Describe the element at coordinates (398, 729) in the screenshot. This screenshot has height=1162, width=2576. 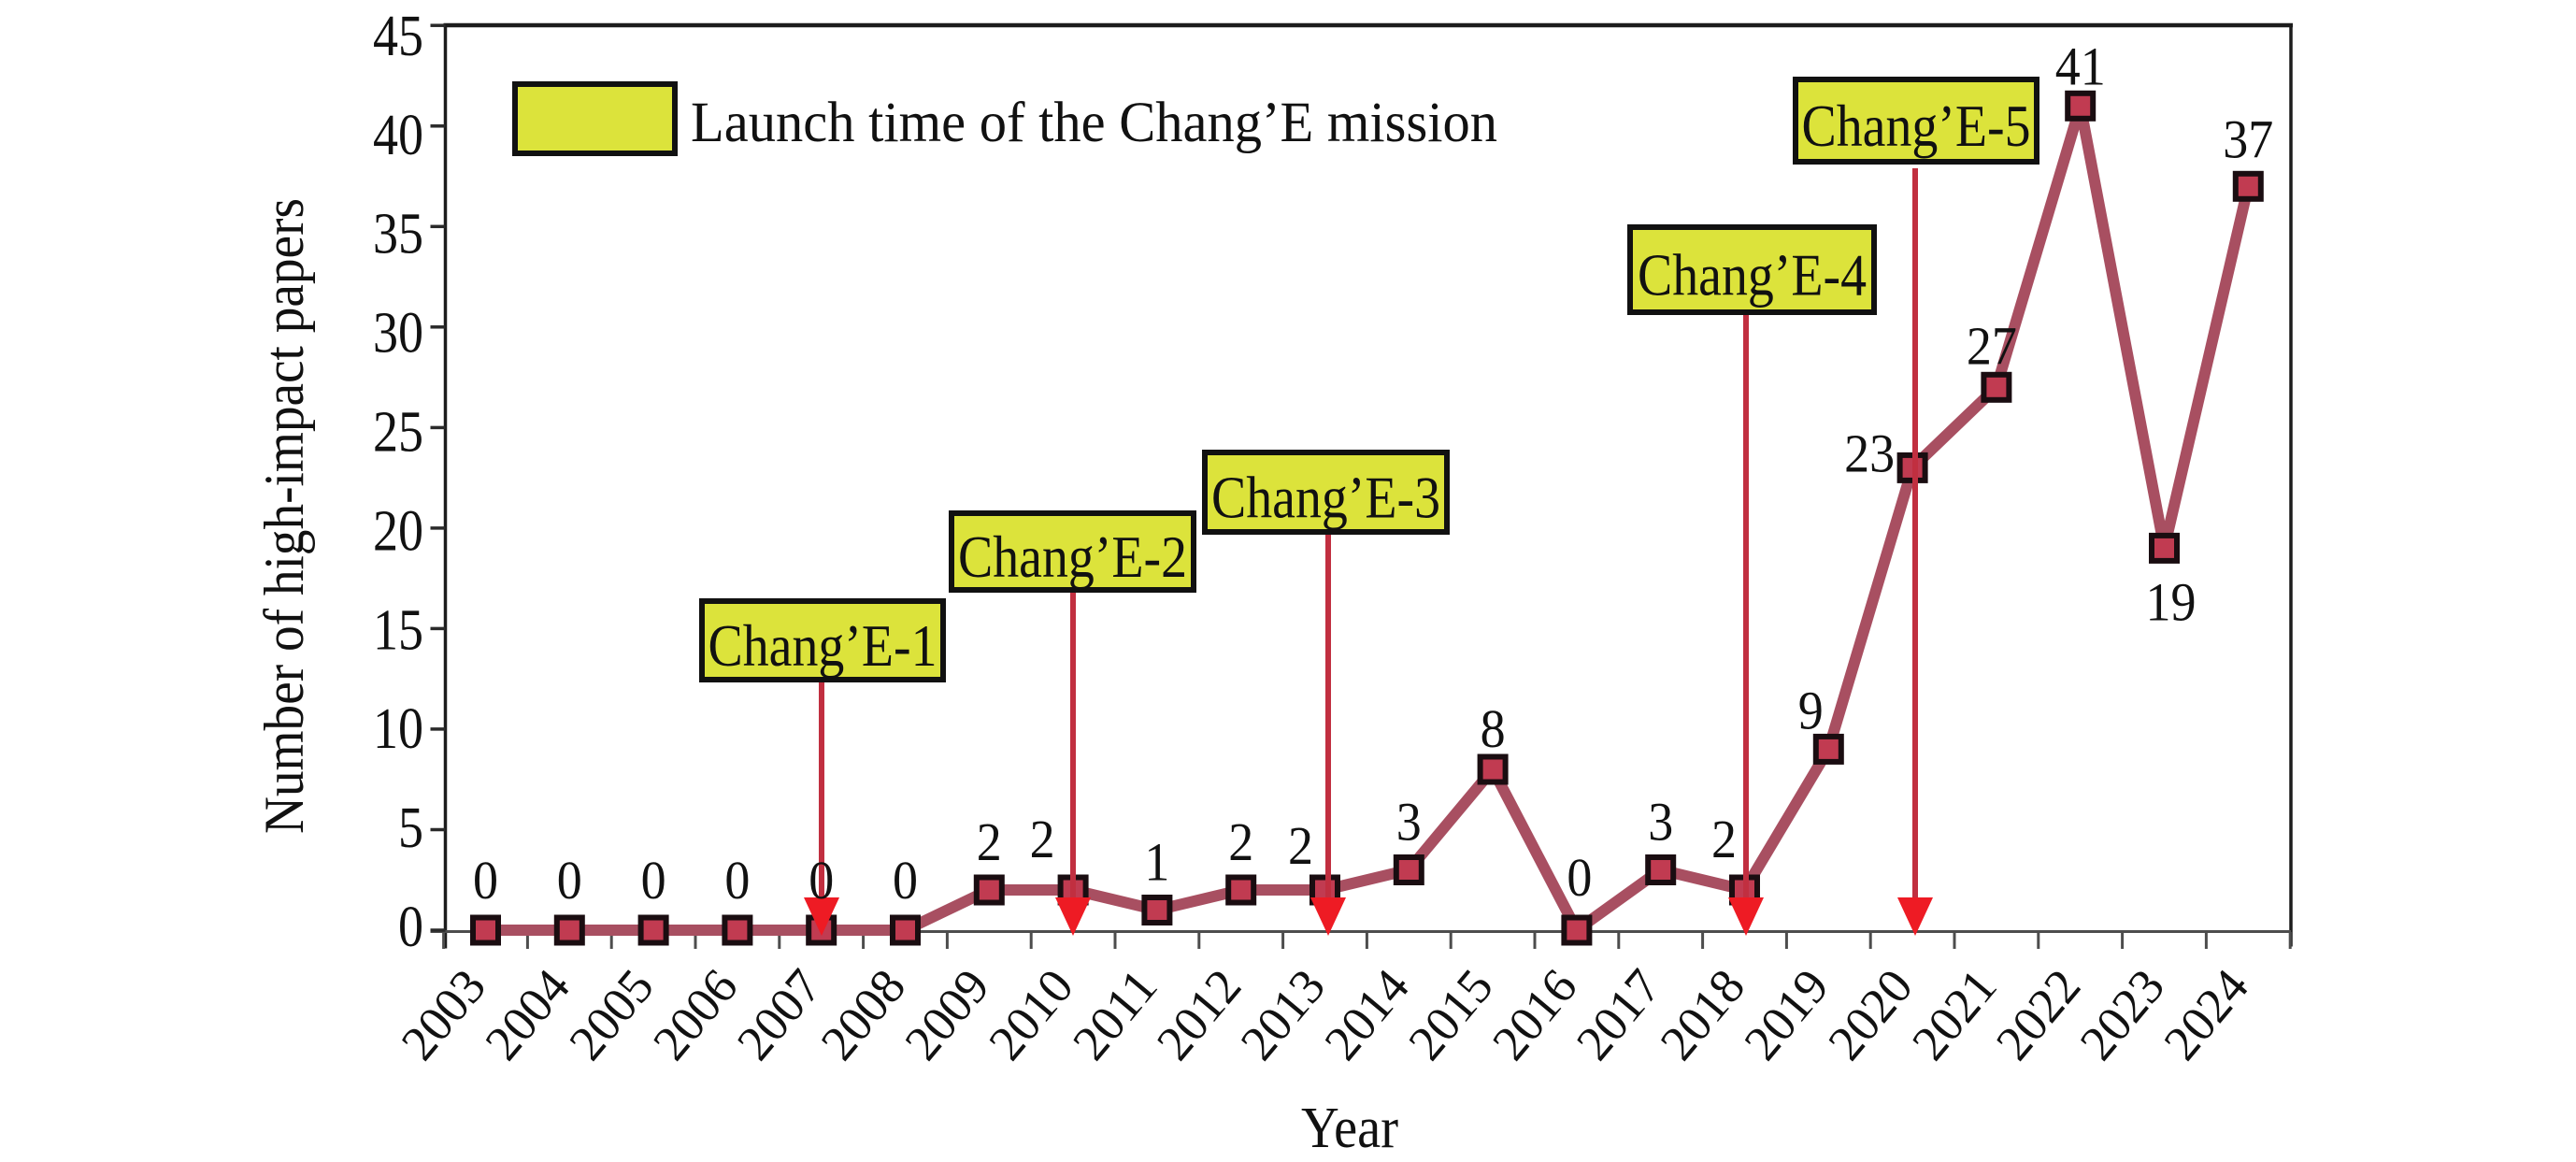
I see `svg-text: 10` at that location.